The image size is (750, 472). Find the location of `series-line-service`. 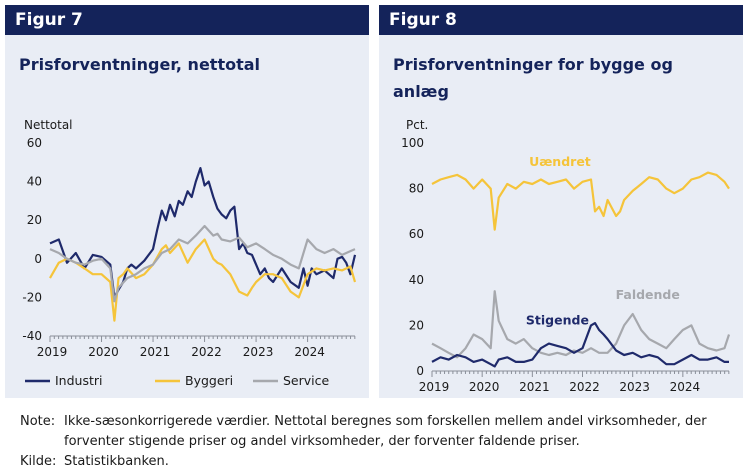

series-line-service is located at coordinates (202, 263).